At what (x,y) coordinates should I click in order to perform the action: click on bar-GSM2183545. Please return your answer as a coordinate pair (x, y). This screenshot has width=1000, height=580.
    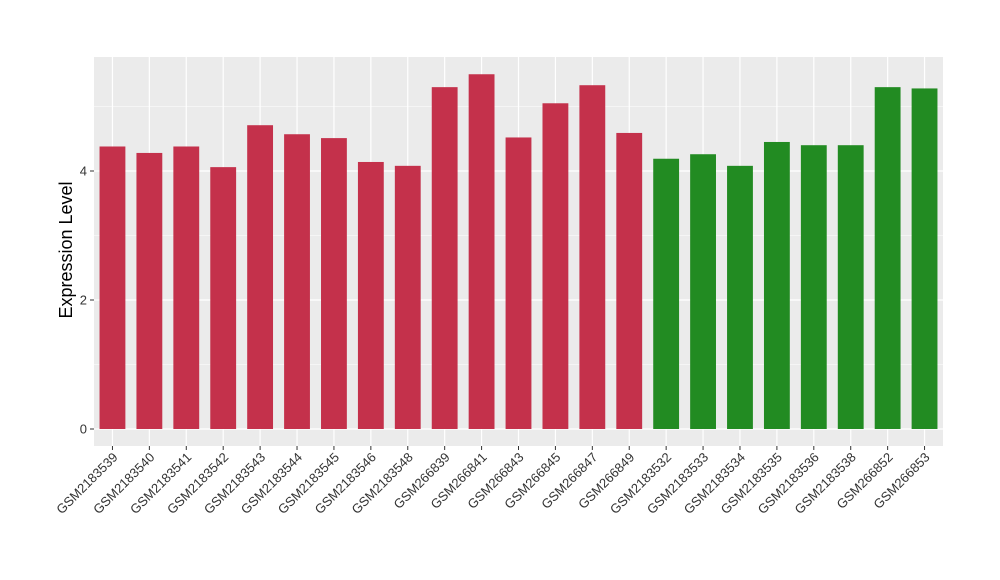
    Looking at the image, I should click on (334, 284).